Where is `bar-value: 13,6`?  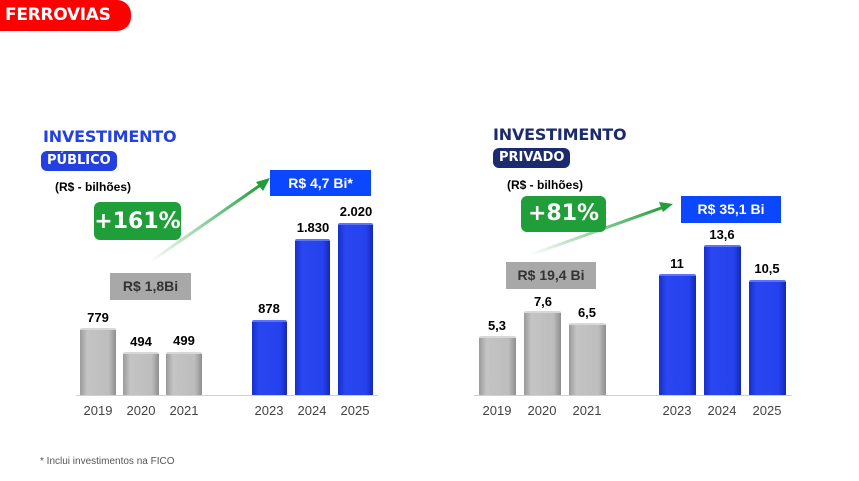
bar-value: 13,6 is located at coordinates (722, 234).